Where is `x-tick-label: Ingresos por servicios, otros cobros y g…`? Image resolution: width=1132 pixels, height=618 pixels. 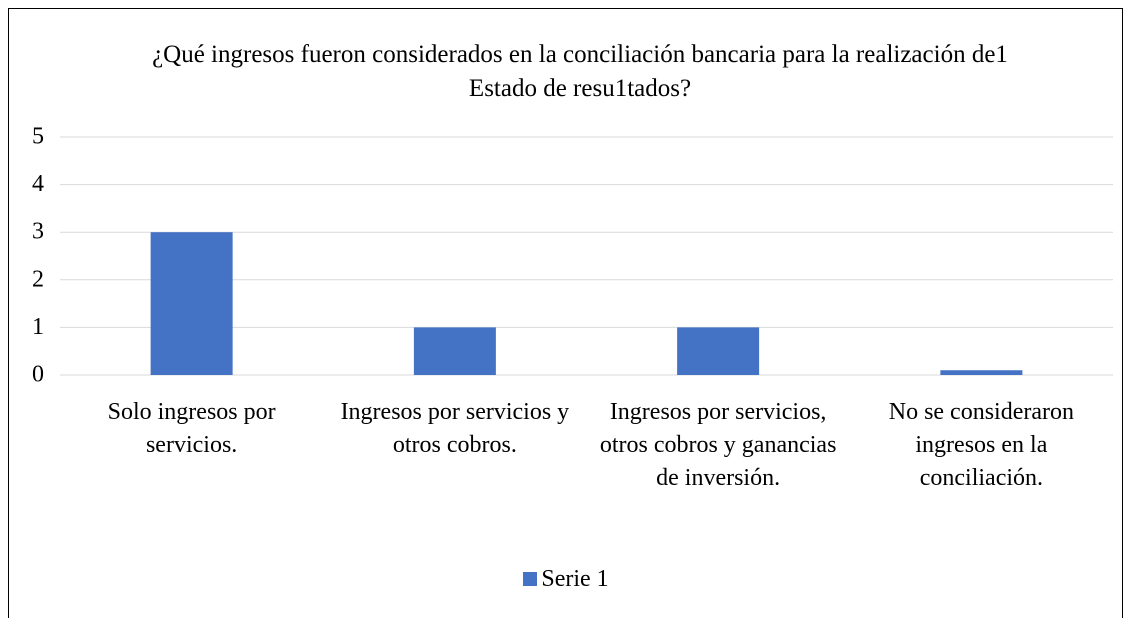
x-tick-label: Ingresos por servicios, otros cobros y g… is located at coordinates (718, 445).